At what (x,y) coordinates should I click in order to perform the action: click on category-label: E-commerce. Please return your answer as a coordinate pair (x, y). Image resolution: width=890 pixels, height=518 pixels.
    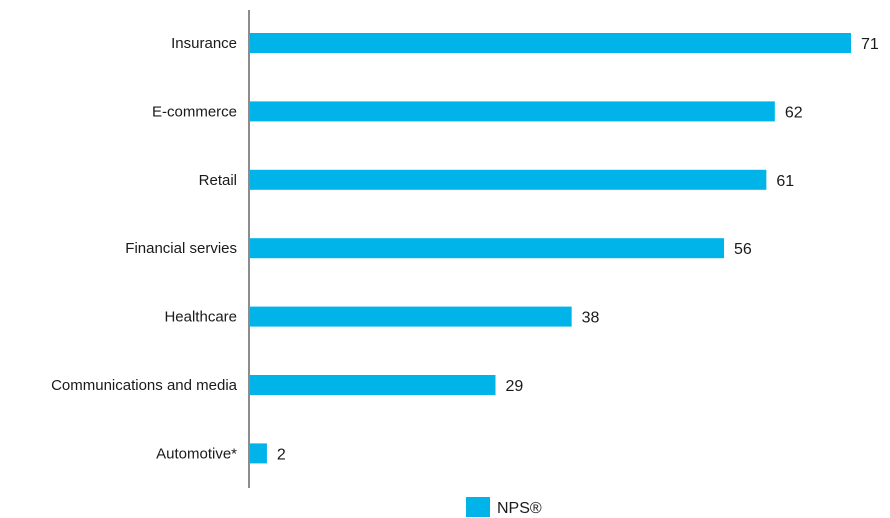
    Looking at the image, I should click on (194, 111).